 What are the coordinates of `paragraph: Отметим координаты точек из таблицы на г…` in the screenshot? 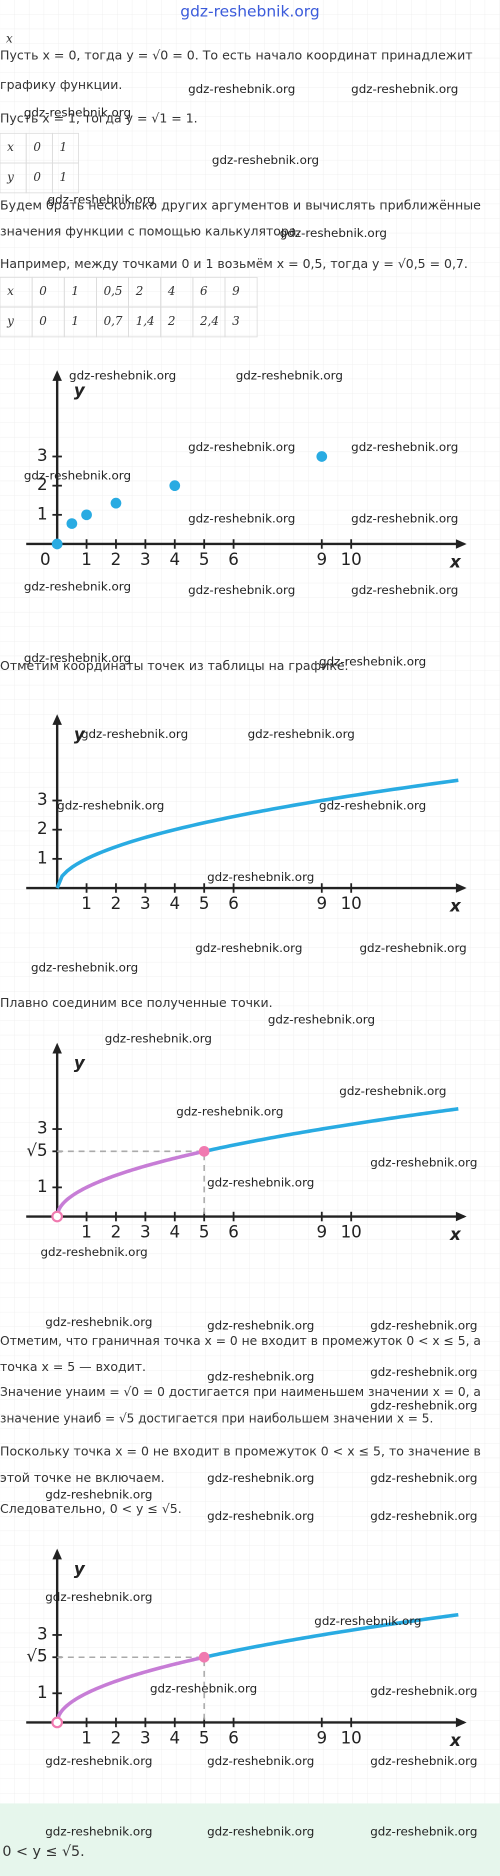 It's located at (174, 665).